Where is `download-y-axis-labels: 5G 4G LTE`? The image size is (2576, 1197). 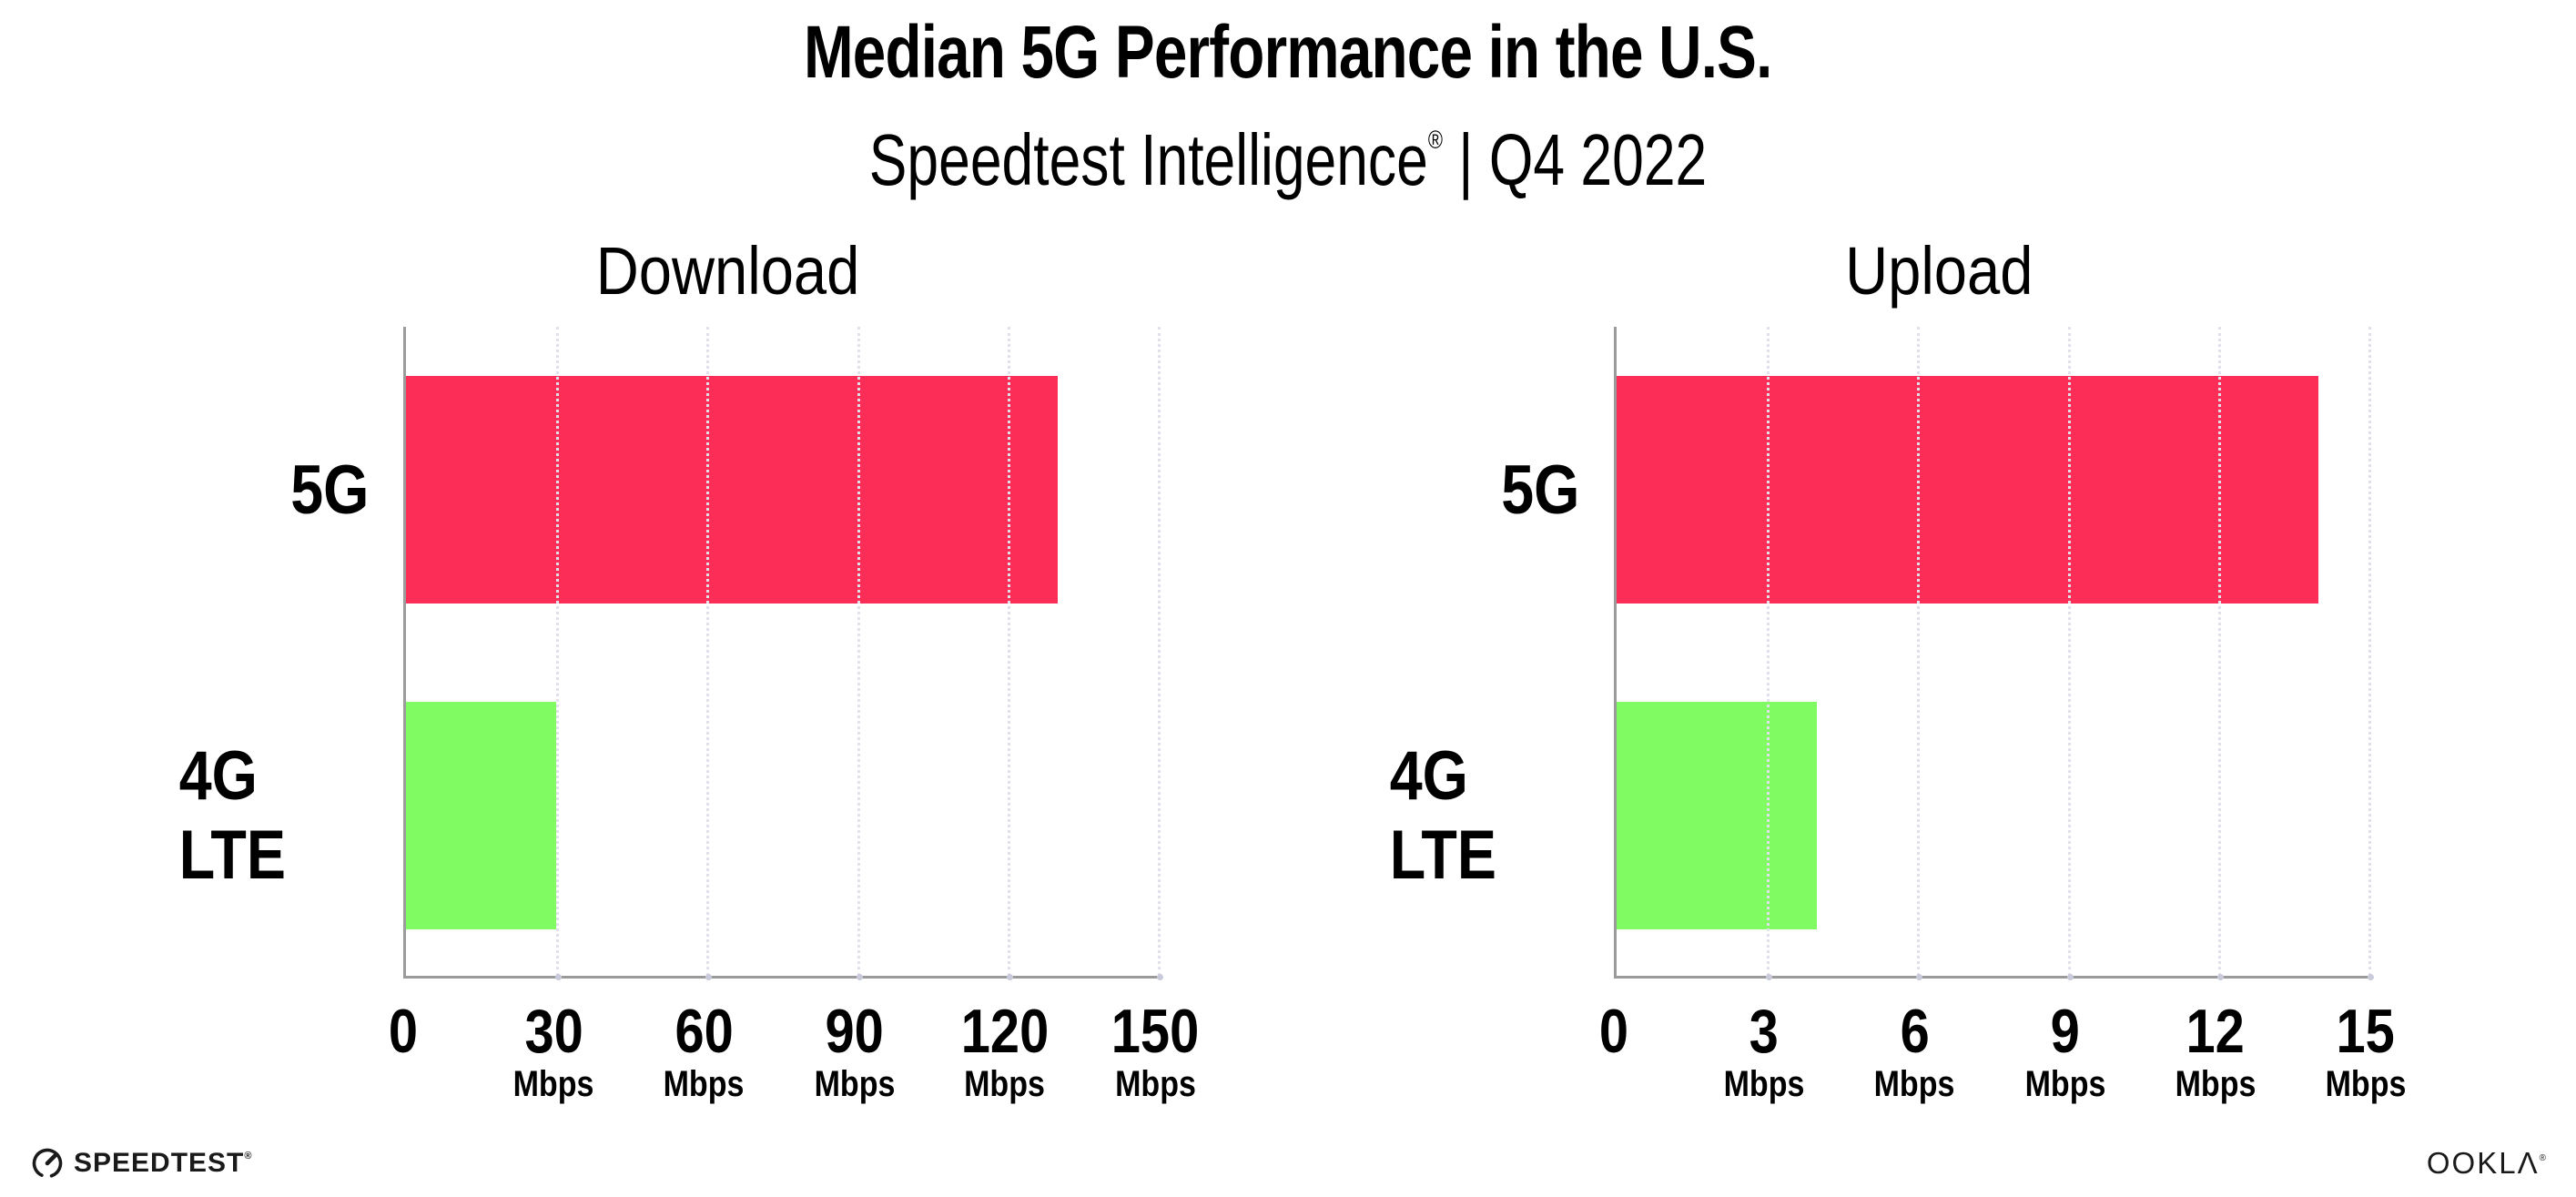 download-y-axis-labels: 5G 4G LTE is located at coordinates (274, 653).